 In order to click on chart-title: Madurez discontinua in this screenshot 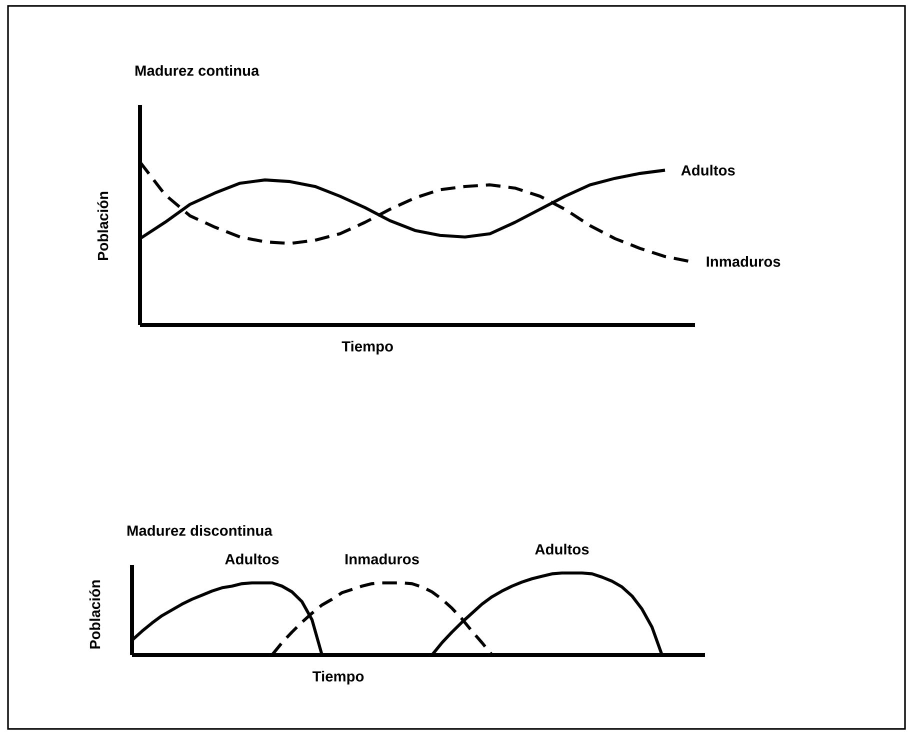, I will do `click(199, 530)`.